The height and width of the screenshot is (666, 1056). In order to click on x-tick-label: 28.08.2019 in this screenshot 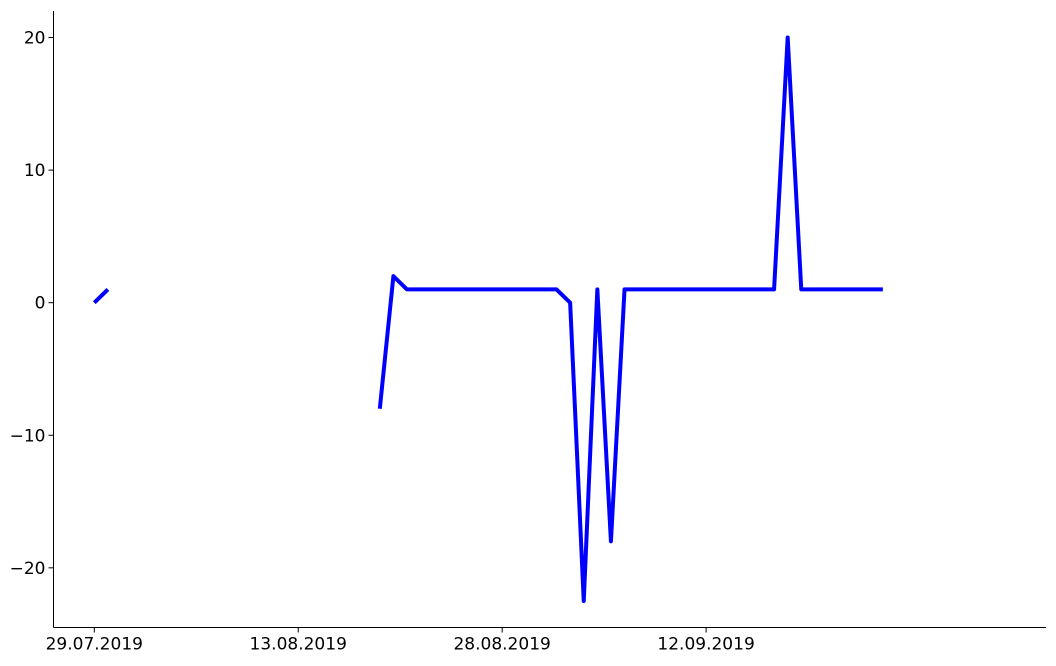, I will do `click(501, 645)`.